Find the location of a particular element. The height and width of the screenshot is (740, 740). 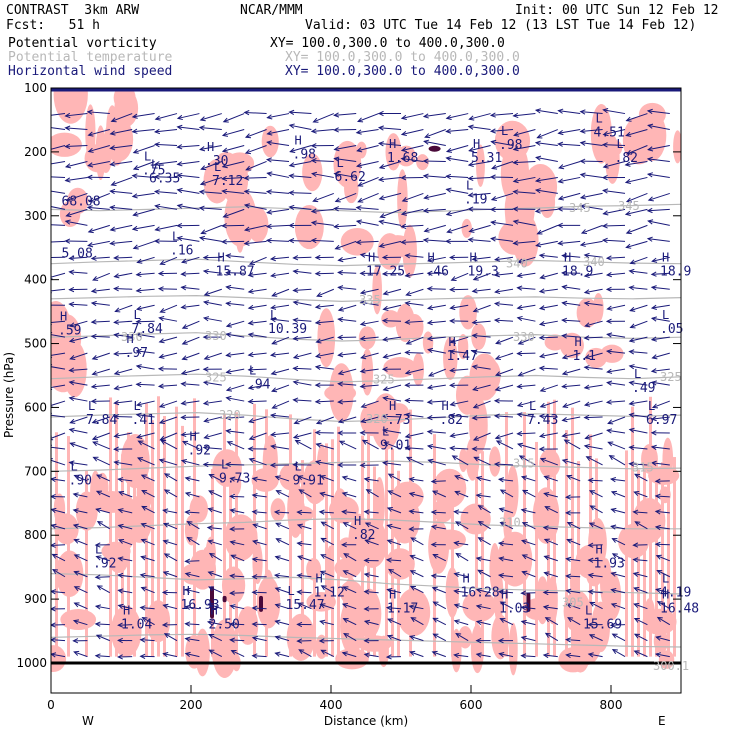

extremum-value: .82 is located at coordinates (626, 158).